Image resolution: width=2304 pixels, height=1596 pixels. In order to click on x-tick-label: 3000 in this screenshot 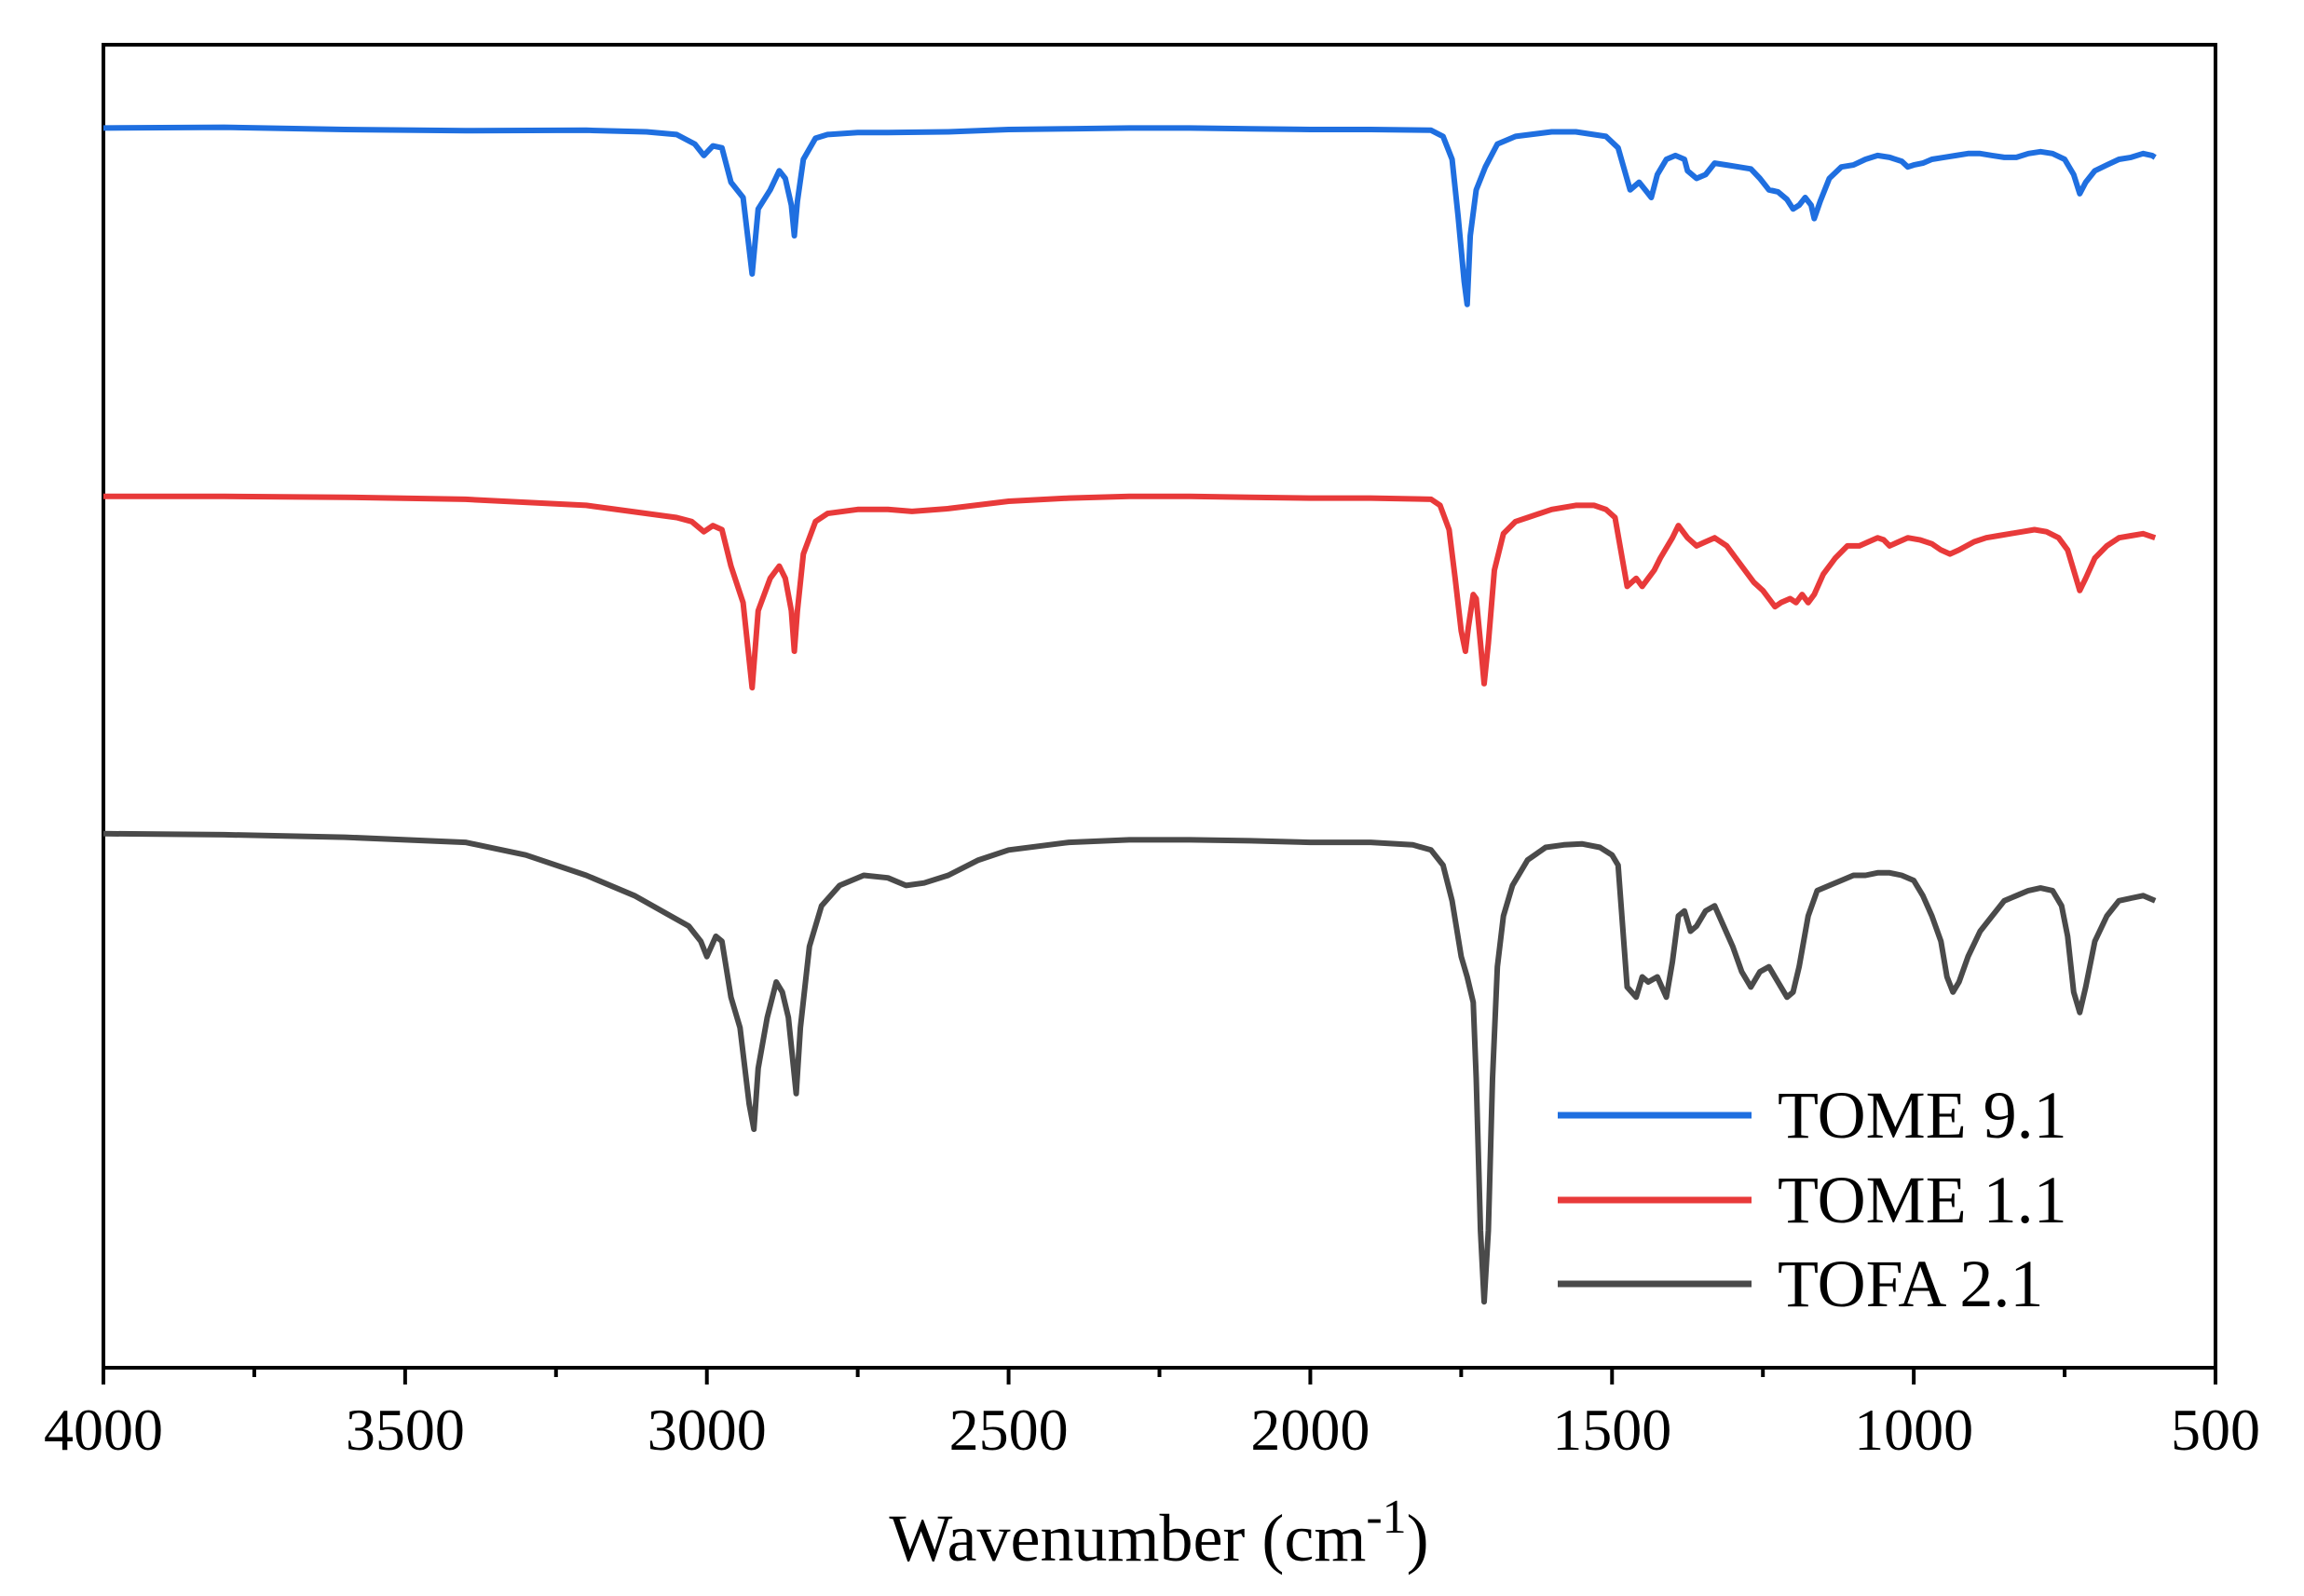, I will do `click(707, 1430)`.